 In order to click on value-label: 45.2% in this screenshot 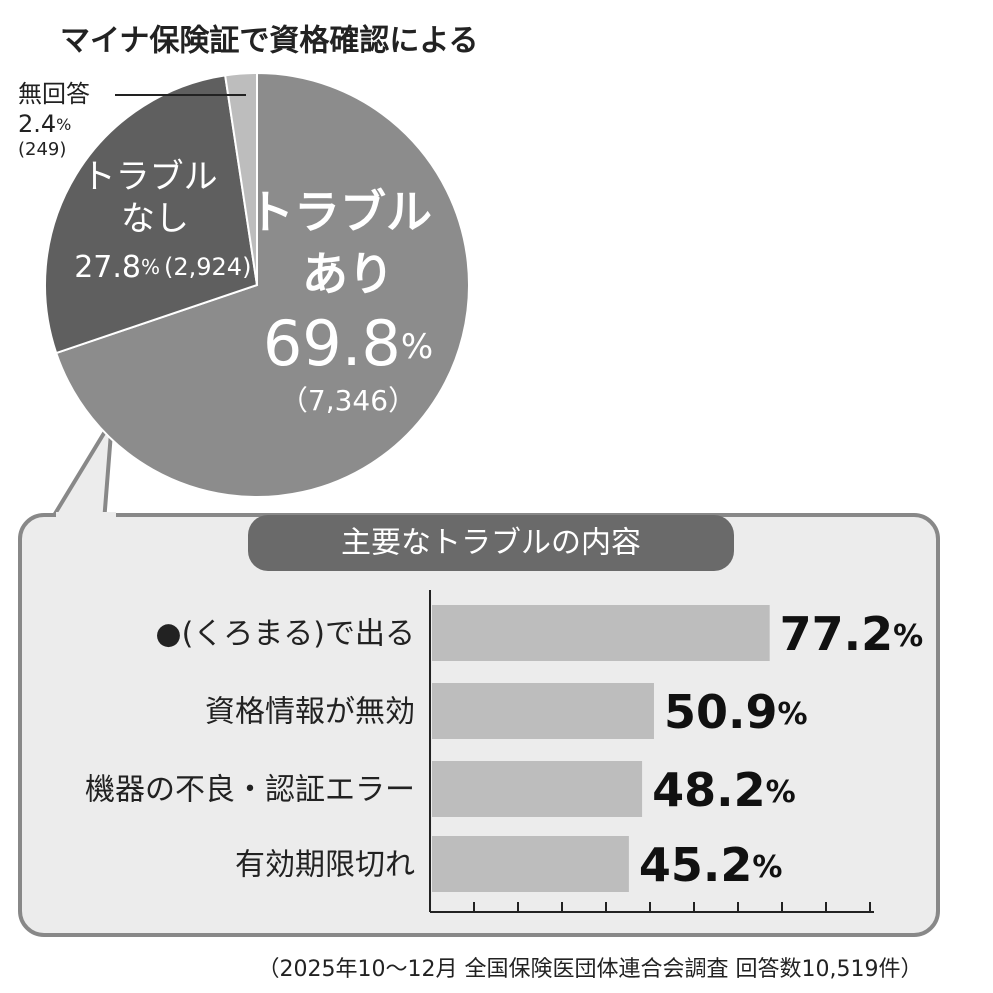, I will do `click(711, 865)`.